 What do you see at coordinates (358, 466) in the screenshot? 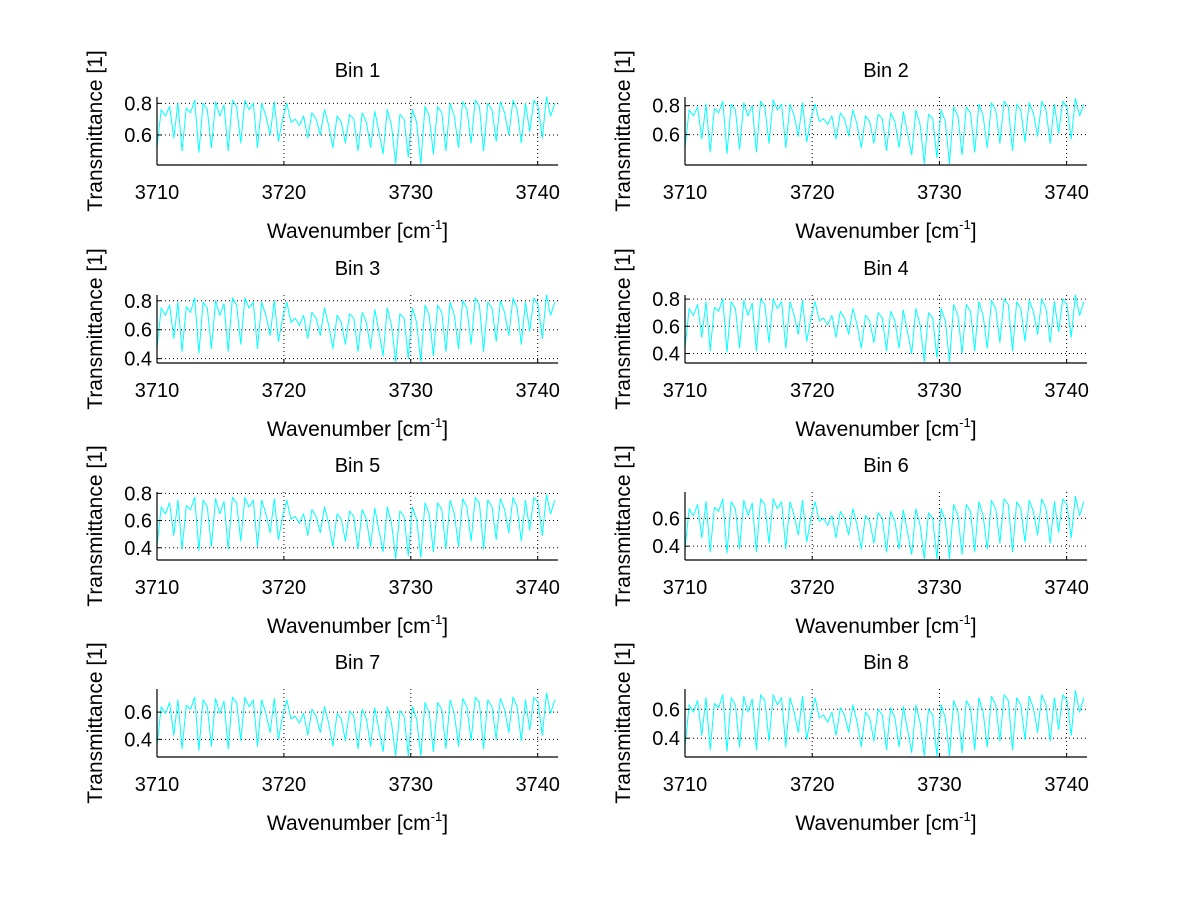
I see `subplot-title: Bin 5` at bounding box center [358, 466].